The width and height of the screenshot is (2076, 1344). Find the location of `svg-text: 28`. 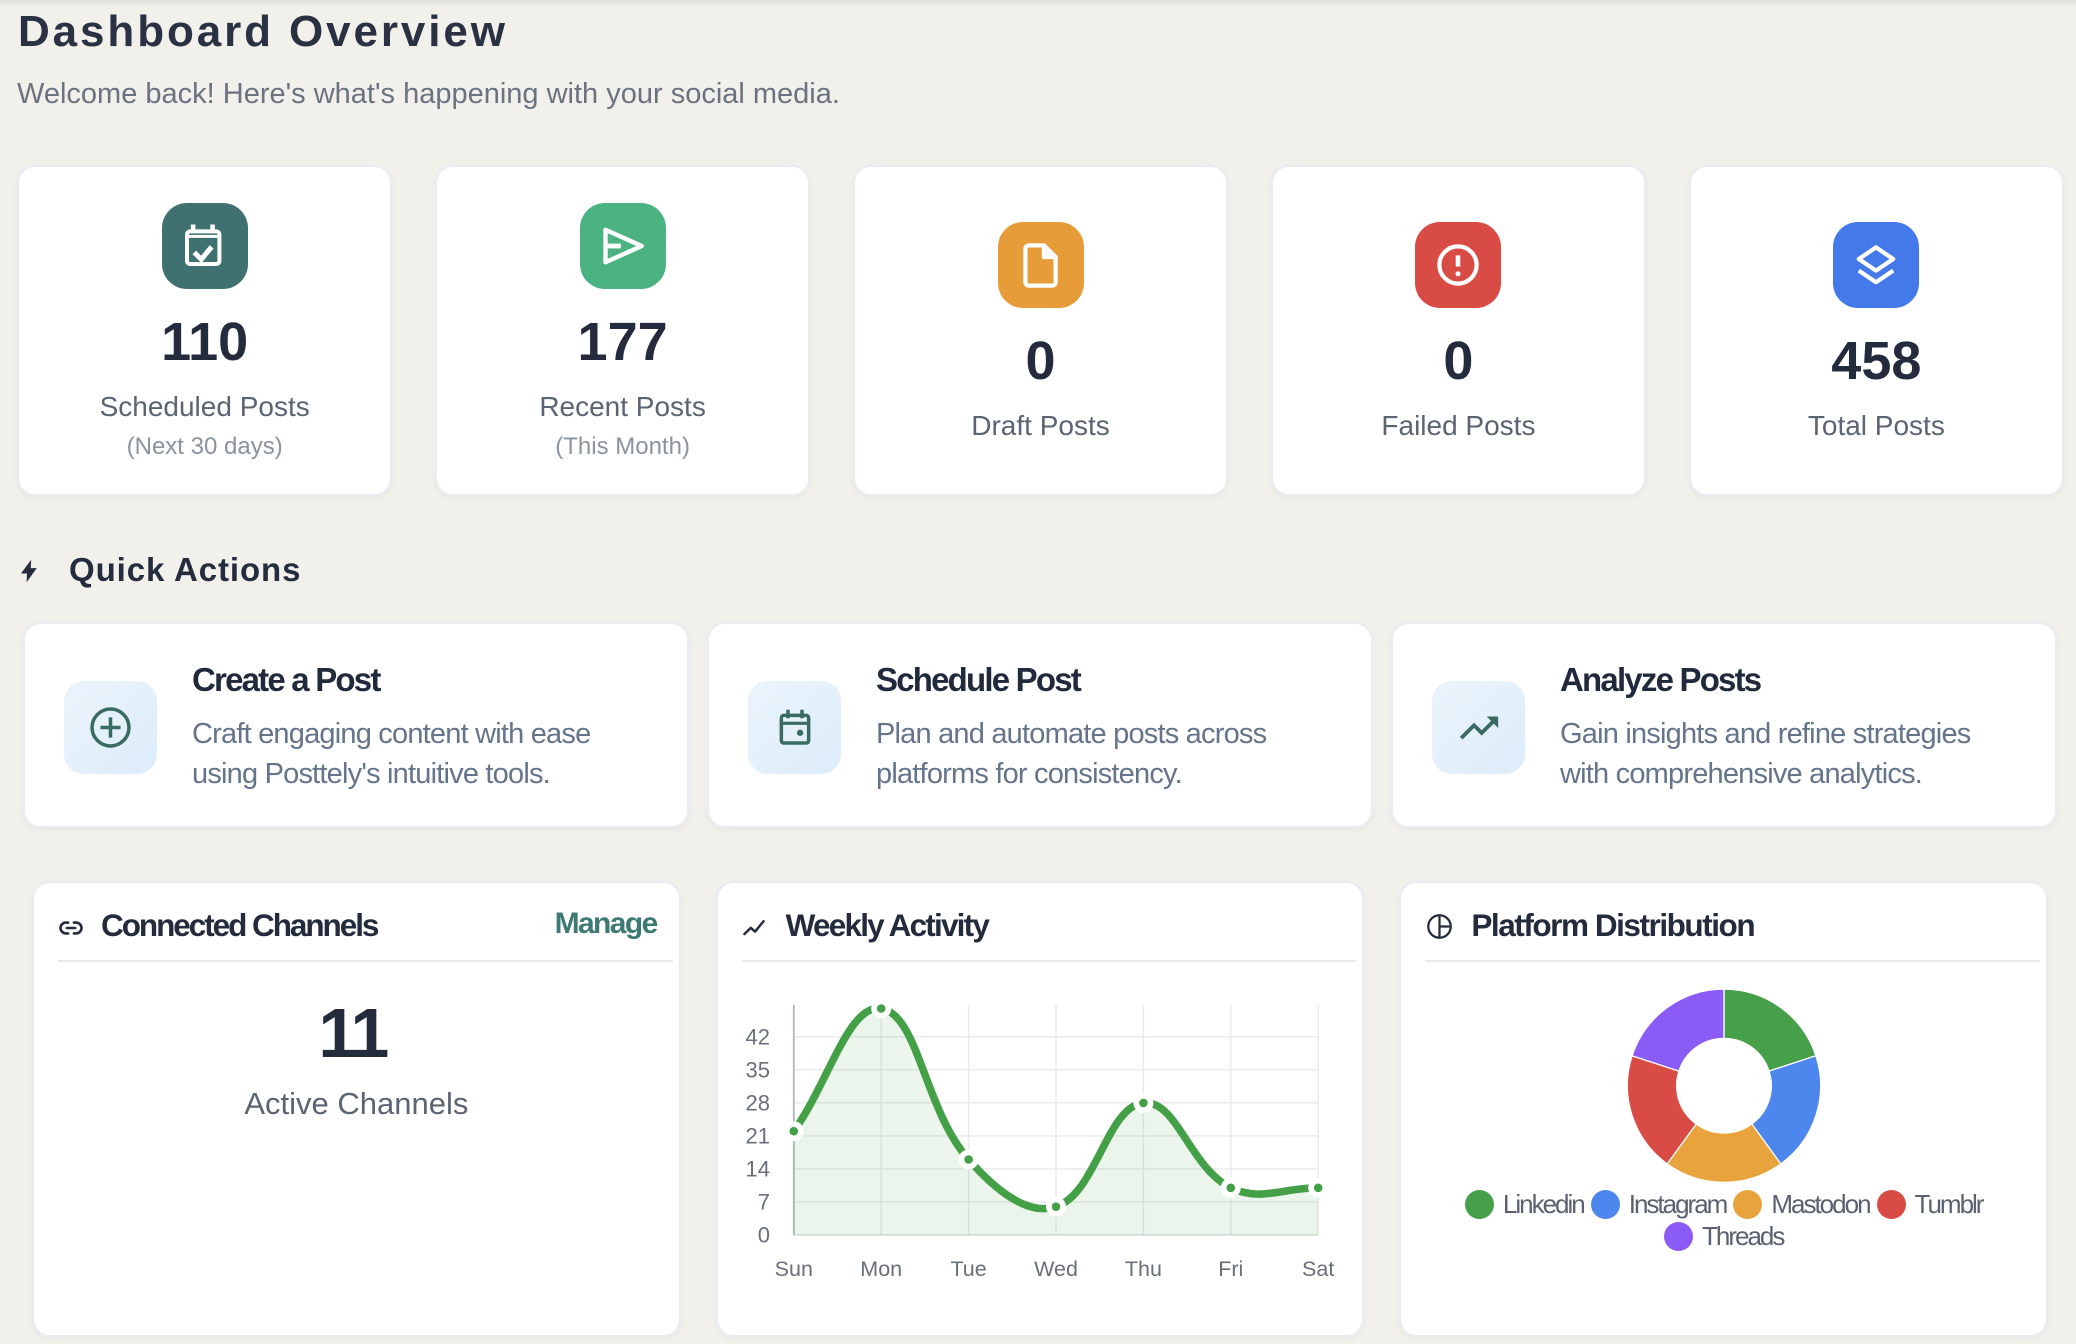

svg-text: 28 is located at coordinates (757, 1102).